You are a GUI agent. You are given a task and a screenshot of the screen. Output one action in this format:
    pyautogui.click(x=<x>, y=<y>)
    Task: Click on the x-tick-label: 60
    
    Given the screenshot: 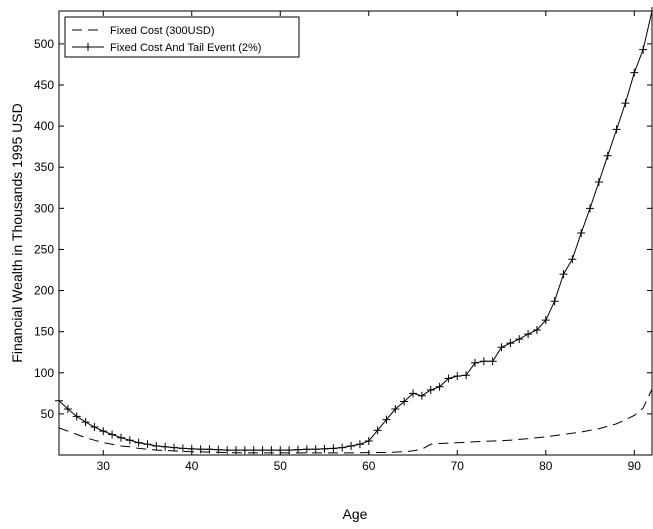 What is the action you would take?
    pyautogui.click(x=369, y=466)
    